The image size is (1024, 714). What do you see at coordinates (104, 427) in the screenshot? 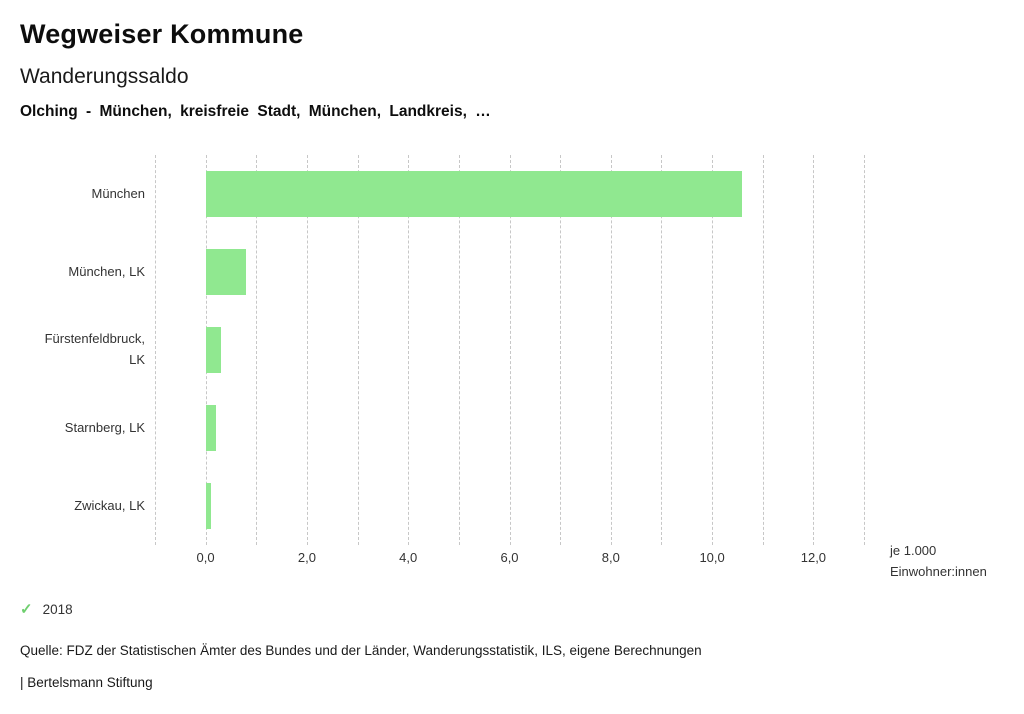
I see `y-axis-label: Starnberg, LK` at bounding box center [104, 427].